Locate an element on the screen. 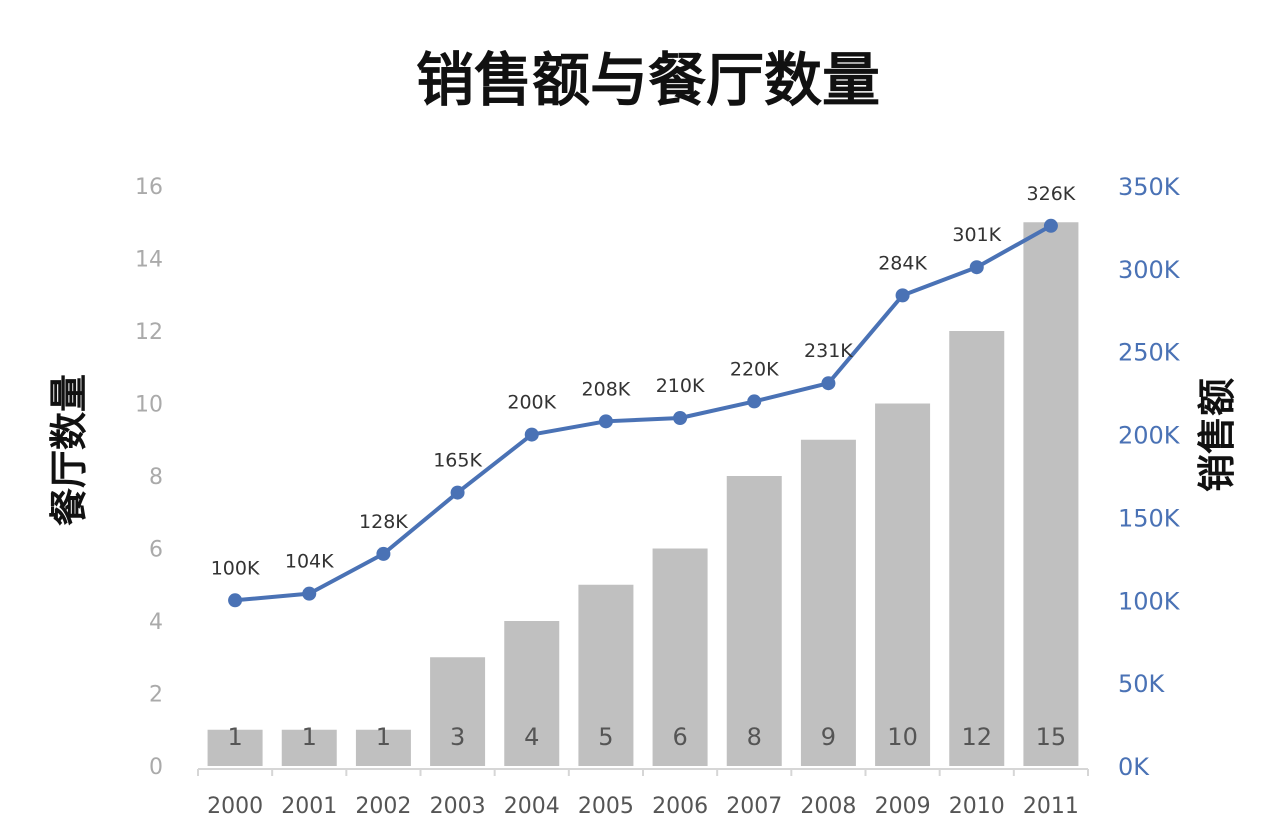  line-value-label: 231K is located at coordinates (828, 351).